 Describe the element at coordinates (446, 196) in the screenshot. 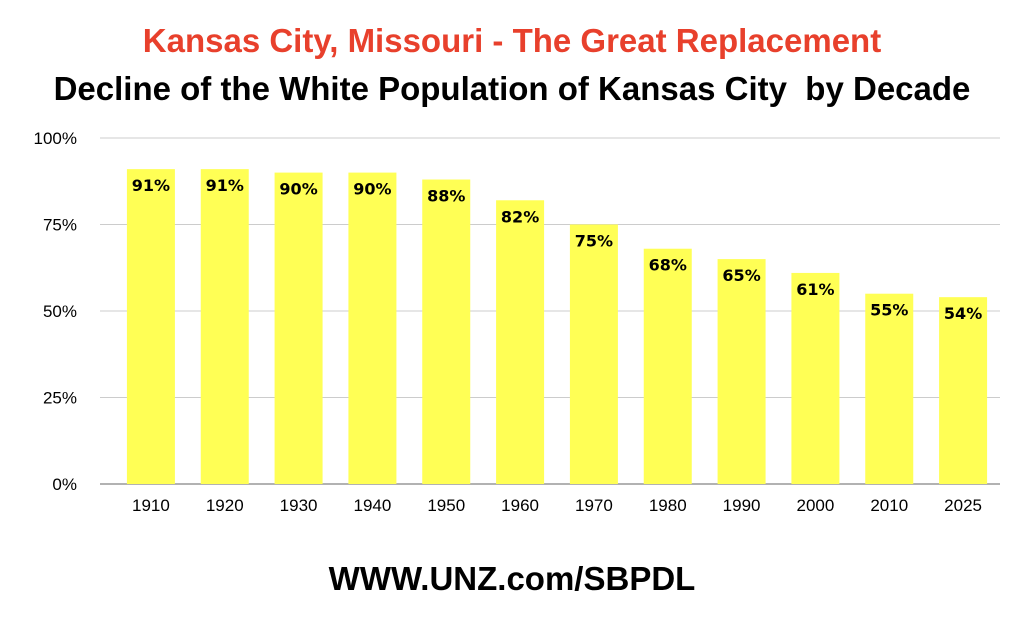

I see `bar-data-label: 88%` at that location.